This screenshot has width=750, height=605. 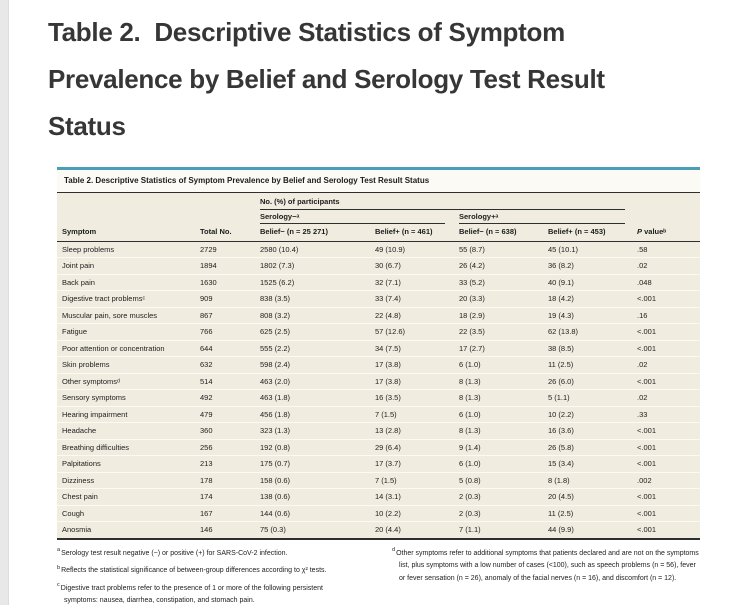 I want to click on cell-serpos-belpos: 19 (4.3), so click(x=593, y=315).